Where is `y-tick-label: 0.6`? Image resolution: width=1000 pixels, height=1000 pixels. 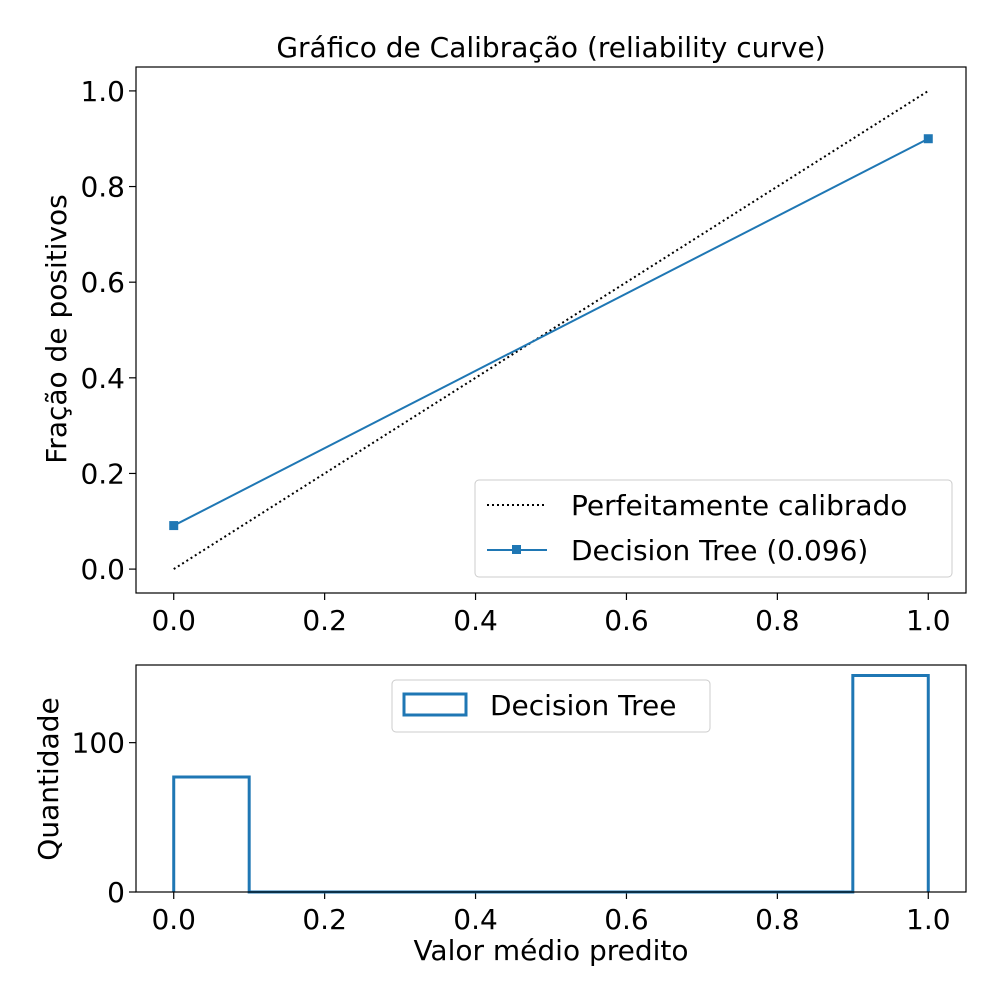 y-tick-label: 0.6 is located at coordinates (102, 282).